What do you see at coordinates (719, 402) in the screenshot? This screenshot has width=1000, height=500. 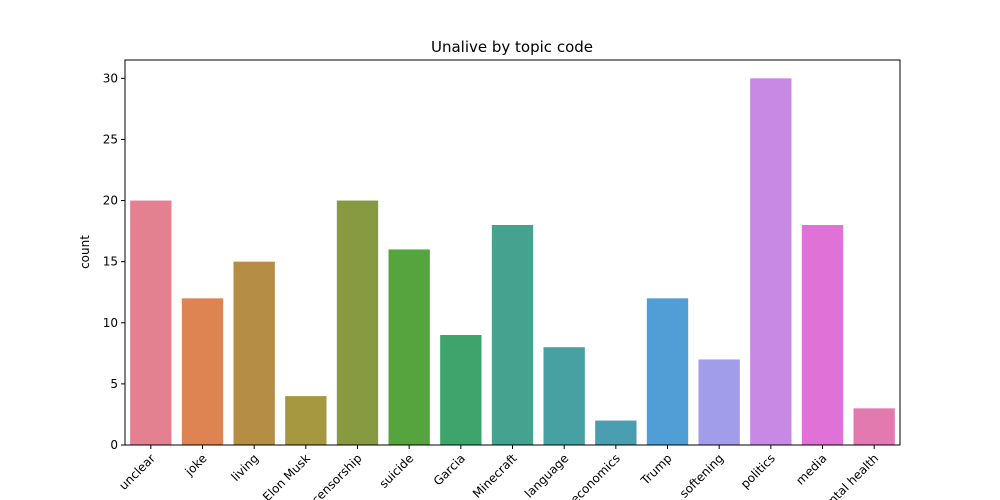 I see `bar-softening` at bounding box center [719, 402].